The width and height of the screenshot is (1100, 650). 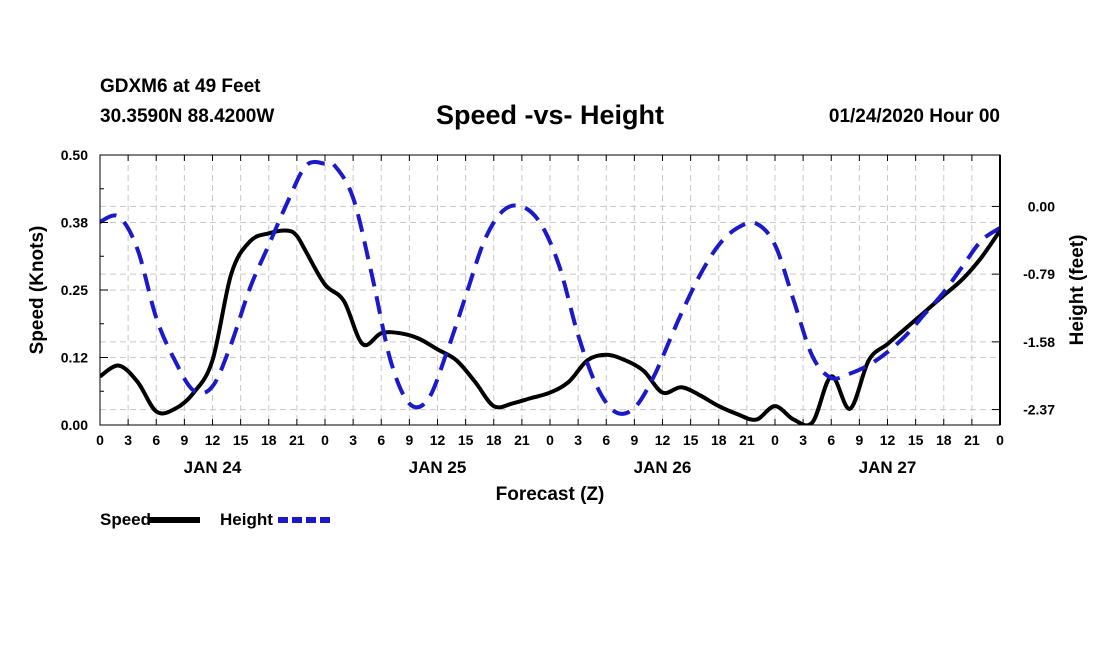 I want to click on legend-label-speed: Speed, so click(x=125, y=519).